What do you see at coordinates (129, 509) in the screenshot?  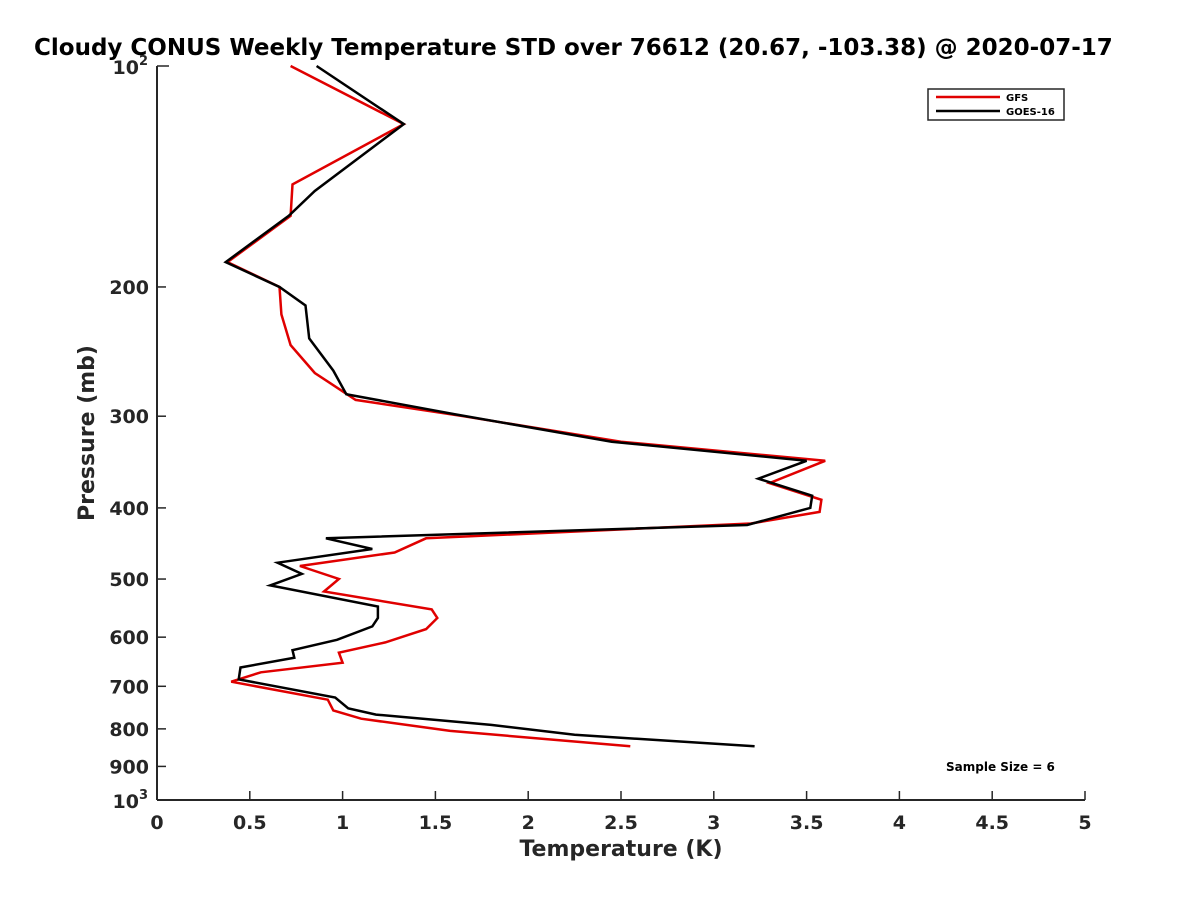 I see `y-tick-label: 400` at bounding box center [129, 509].